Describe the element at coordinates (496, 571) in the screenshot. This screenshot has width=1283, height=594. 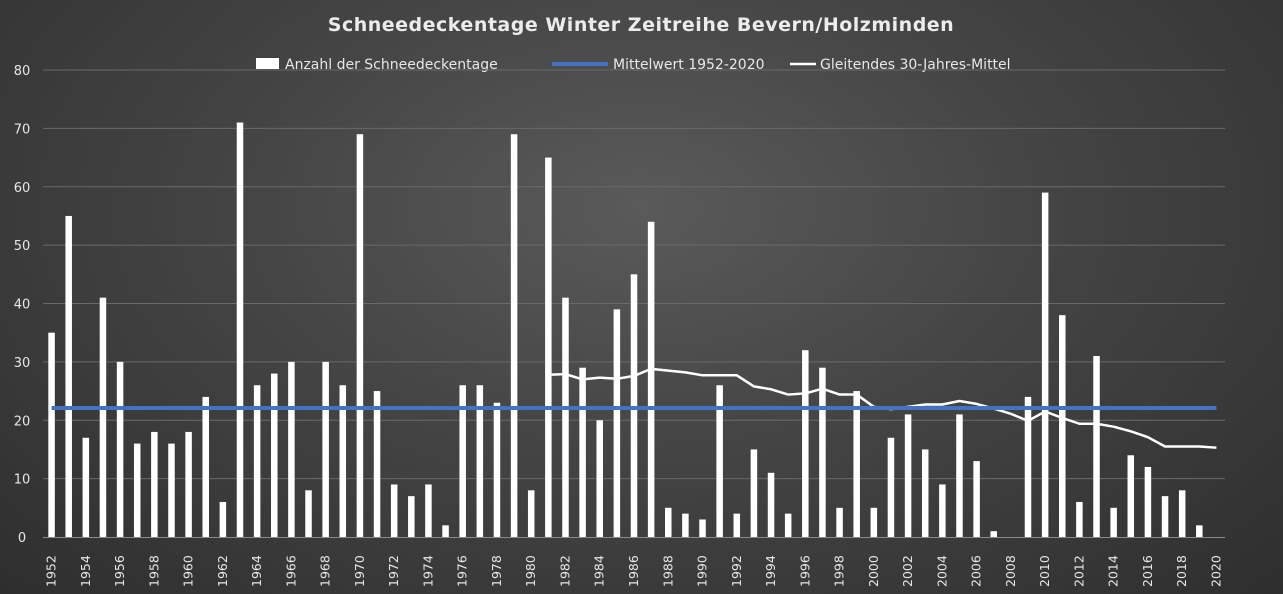
I see `x-tick-label: 1978` at that location.